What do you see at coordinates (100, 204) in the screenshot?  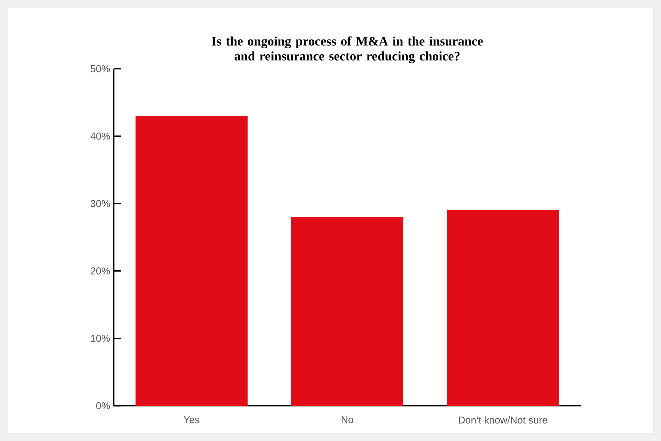 I see `y-tick-label: 30%` at bounding box center [100, 204].